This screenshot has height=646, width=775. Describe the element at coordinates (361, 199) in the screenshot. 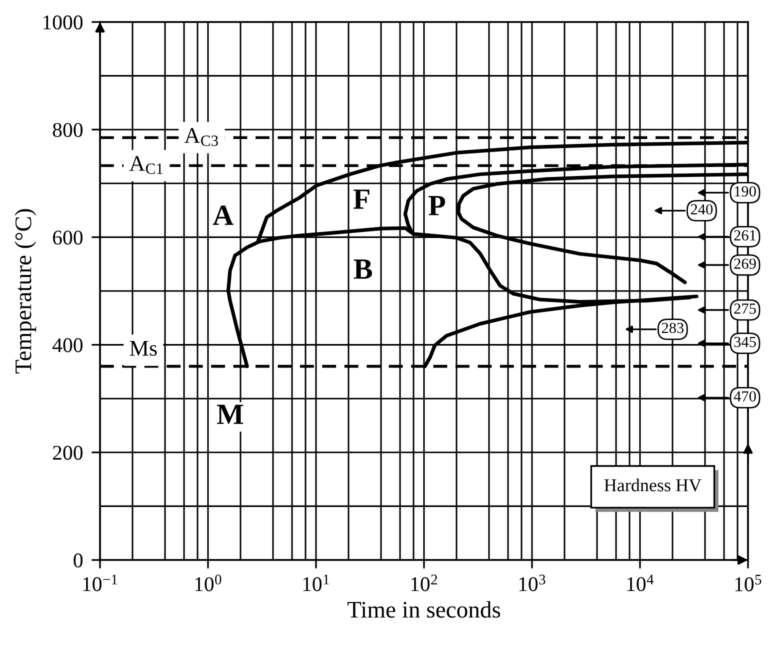

I see `annotation: F` at that location.